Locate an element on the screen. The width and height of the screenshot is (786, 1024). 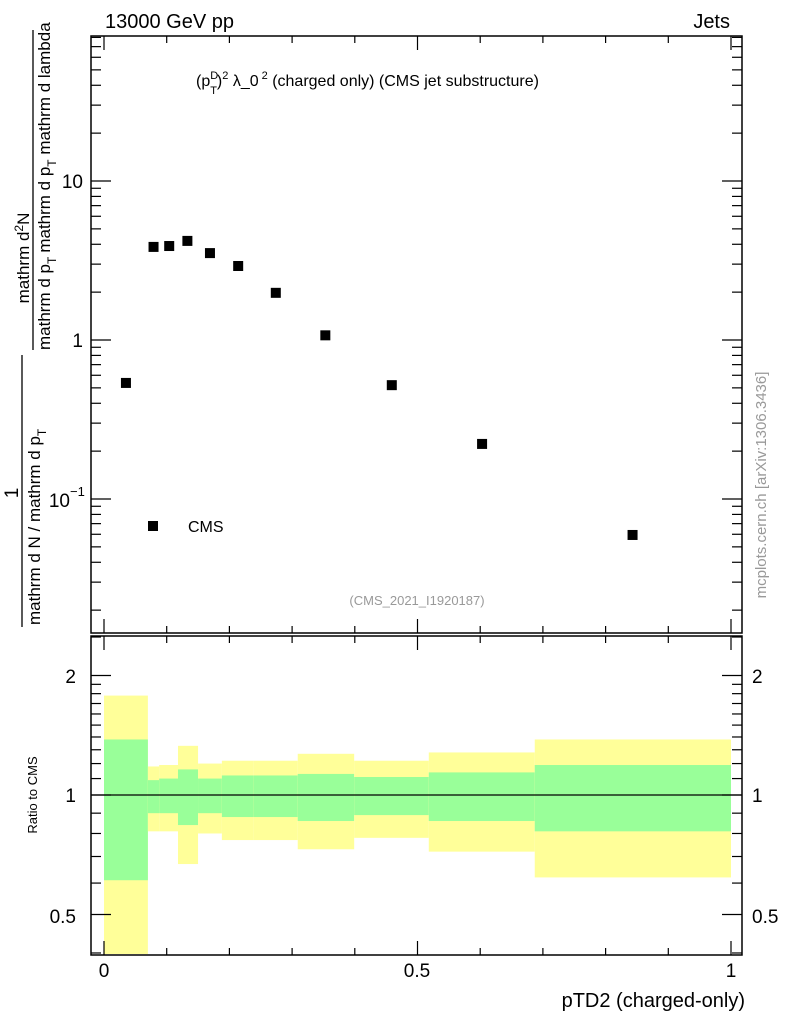
ratio-y-axis-label: Ratio to CMS is located at coordinates (32, 795).